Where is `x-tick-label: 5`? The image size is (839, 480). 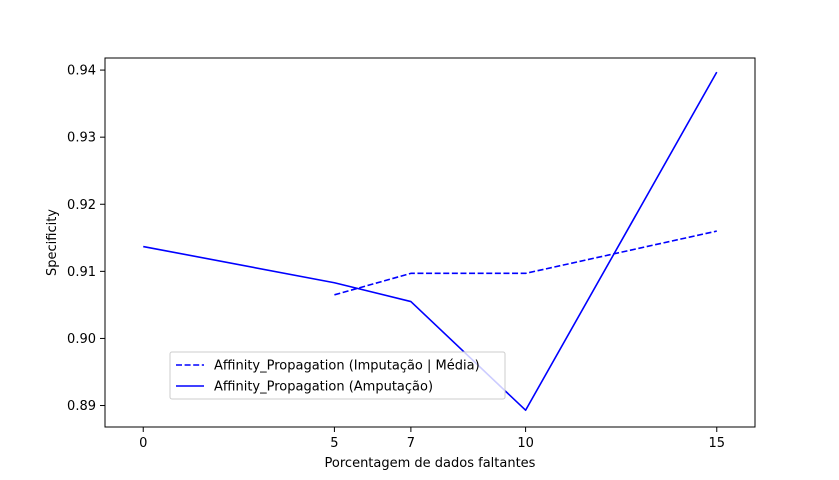
x-tick-label: 5 is located at coordinates (334, 443).